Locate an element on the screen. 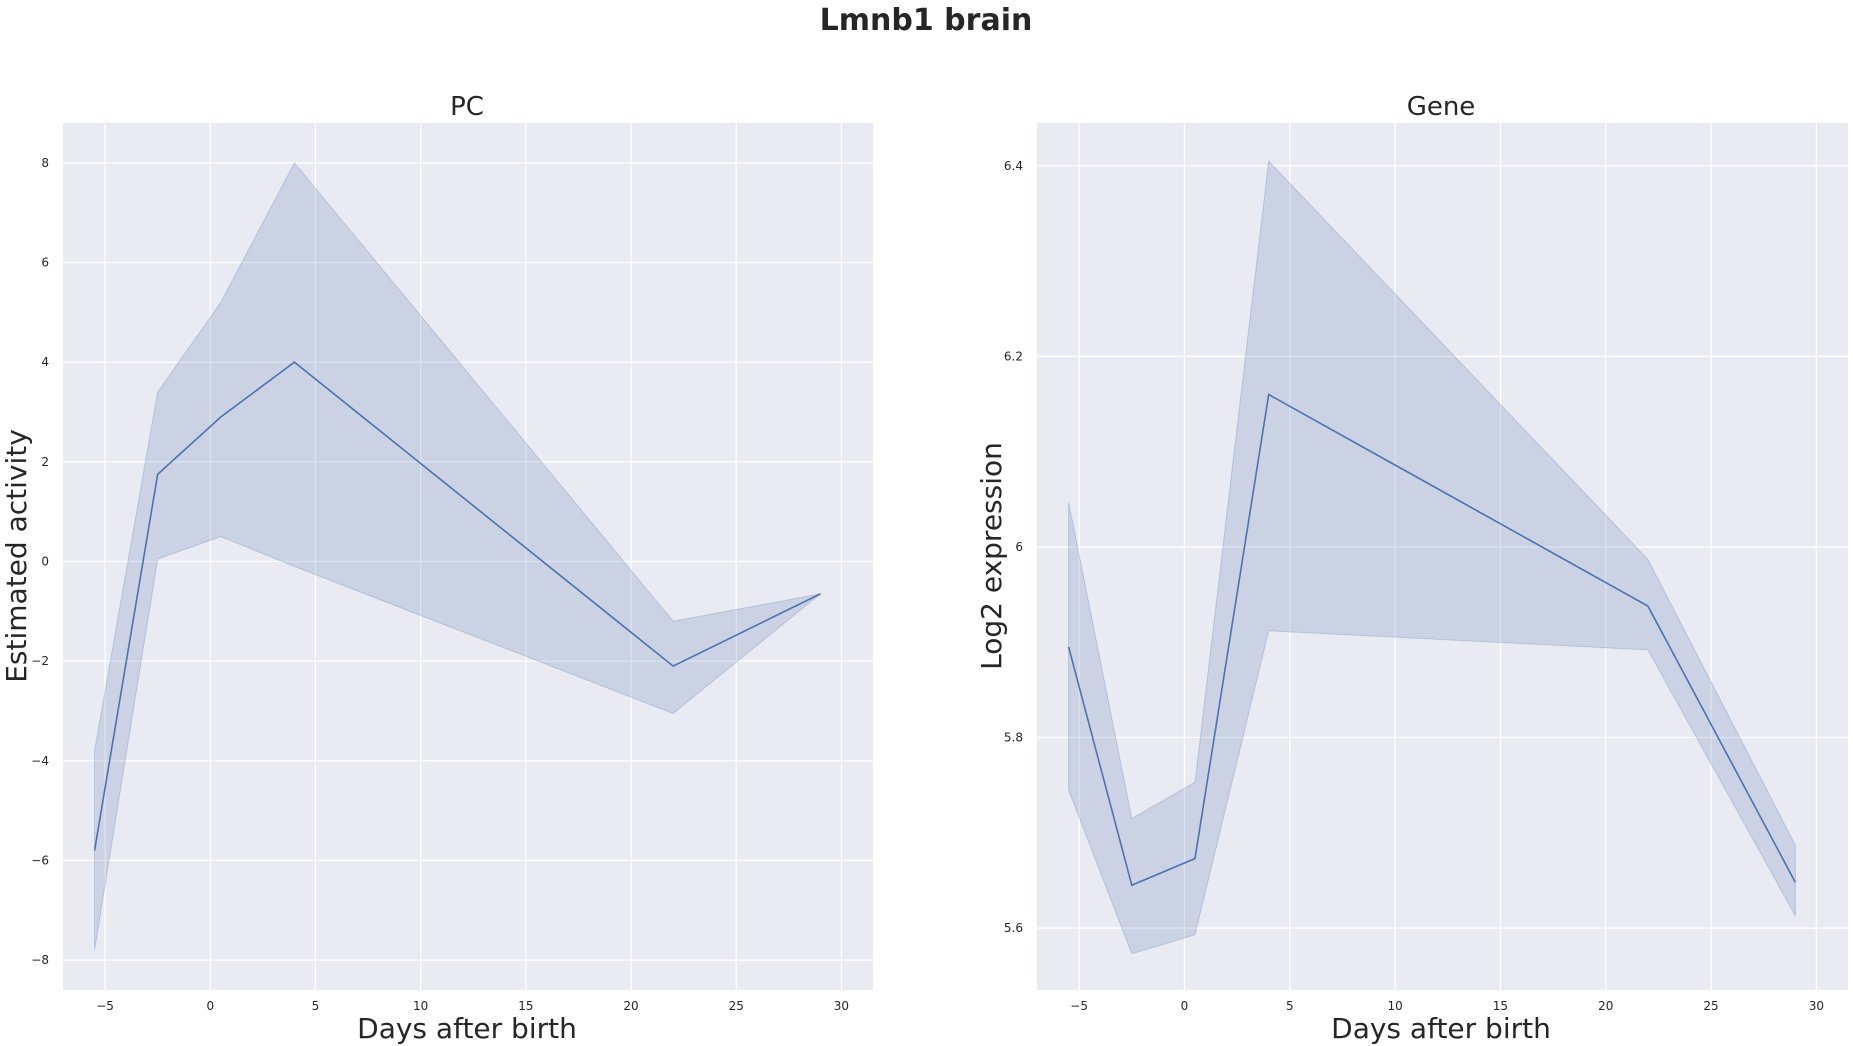 This screenshot has height=1046, width=1853. y-tick-label: 6.4 is located at coordinates (1013, 166).